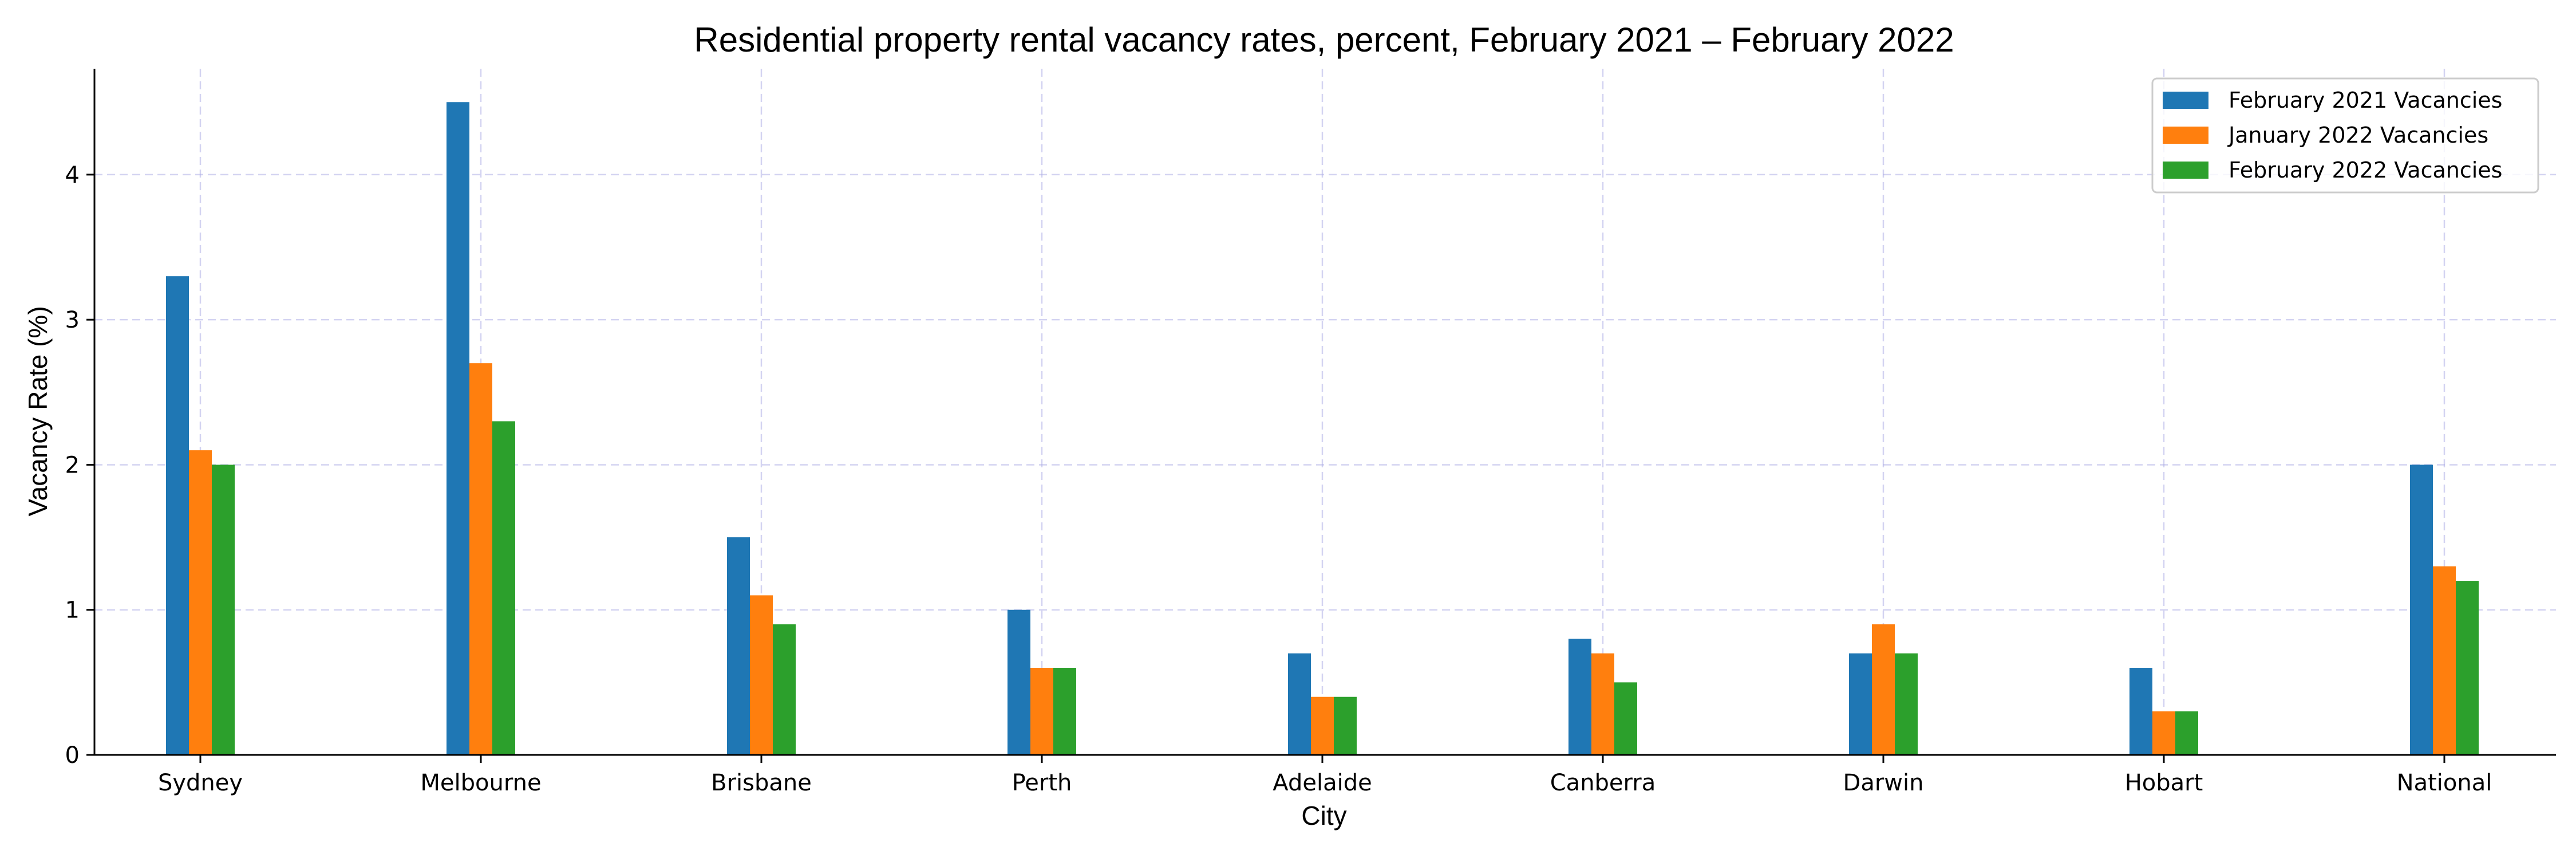 Image resolution: width=2576 pixels, height=862 pixels. Describe the element at coordinates (72, 611) in the screenshot. I see `y-tick-label: 1` at that location.